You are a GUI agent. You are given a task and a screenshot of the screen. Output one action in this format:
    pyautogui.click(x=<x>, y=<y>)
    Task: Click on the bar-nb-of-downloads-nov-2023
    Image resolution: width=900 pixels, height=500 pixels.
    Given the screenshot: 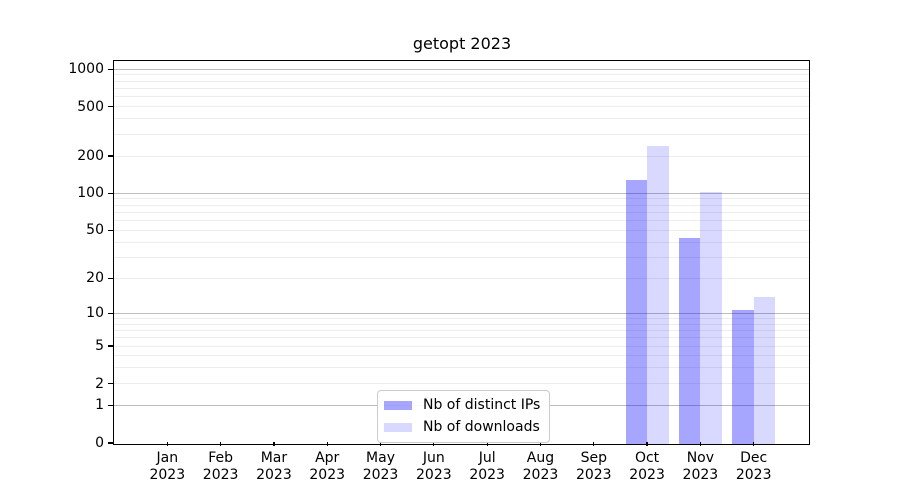 What is the action you would take?
    pyautogui.click(x=711, y=317)
    